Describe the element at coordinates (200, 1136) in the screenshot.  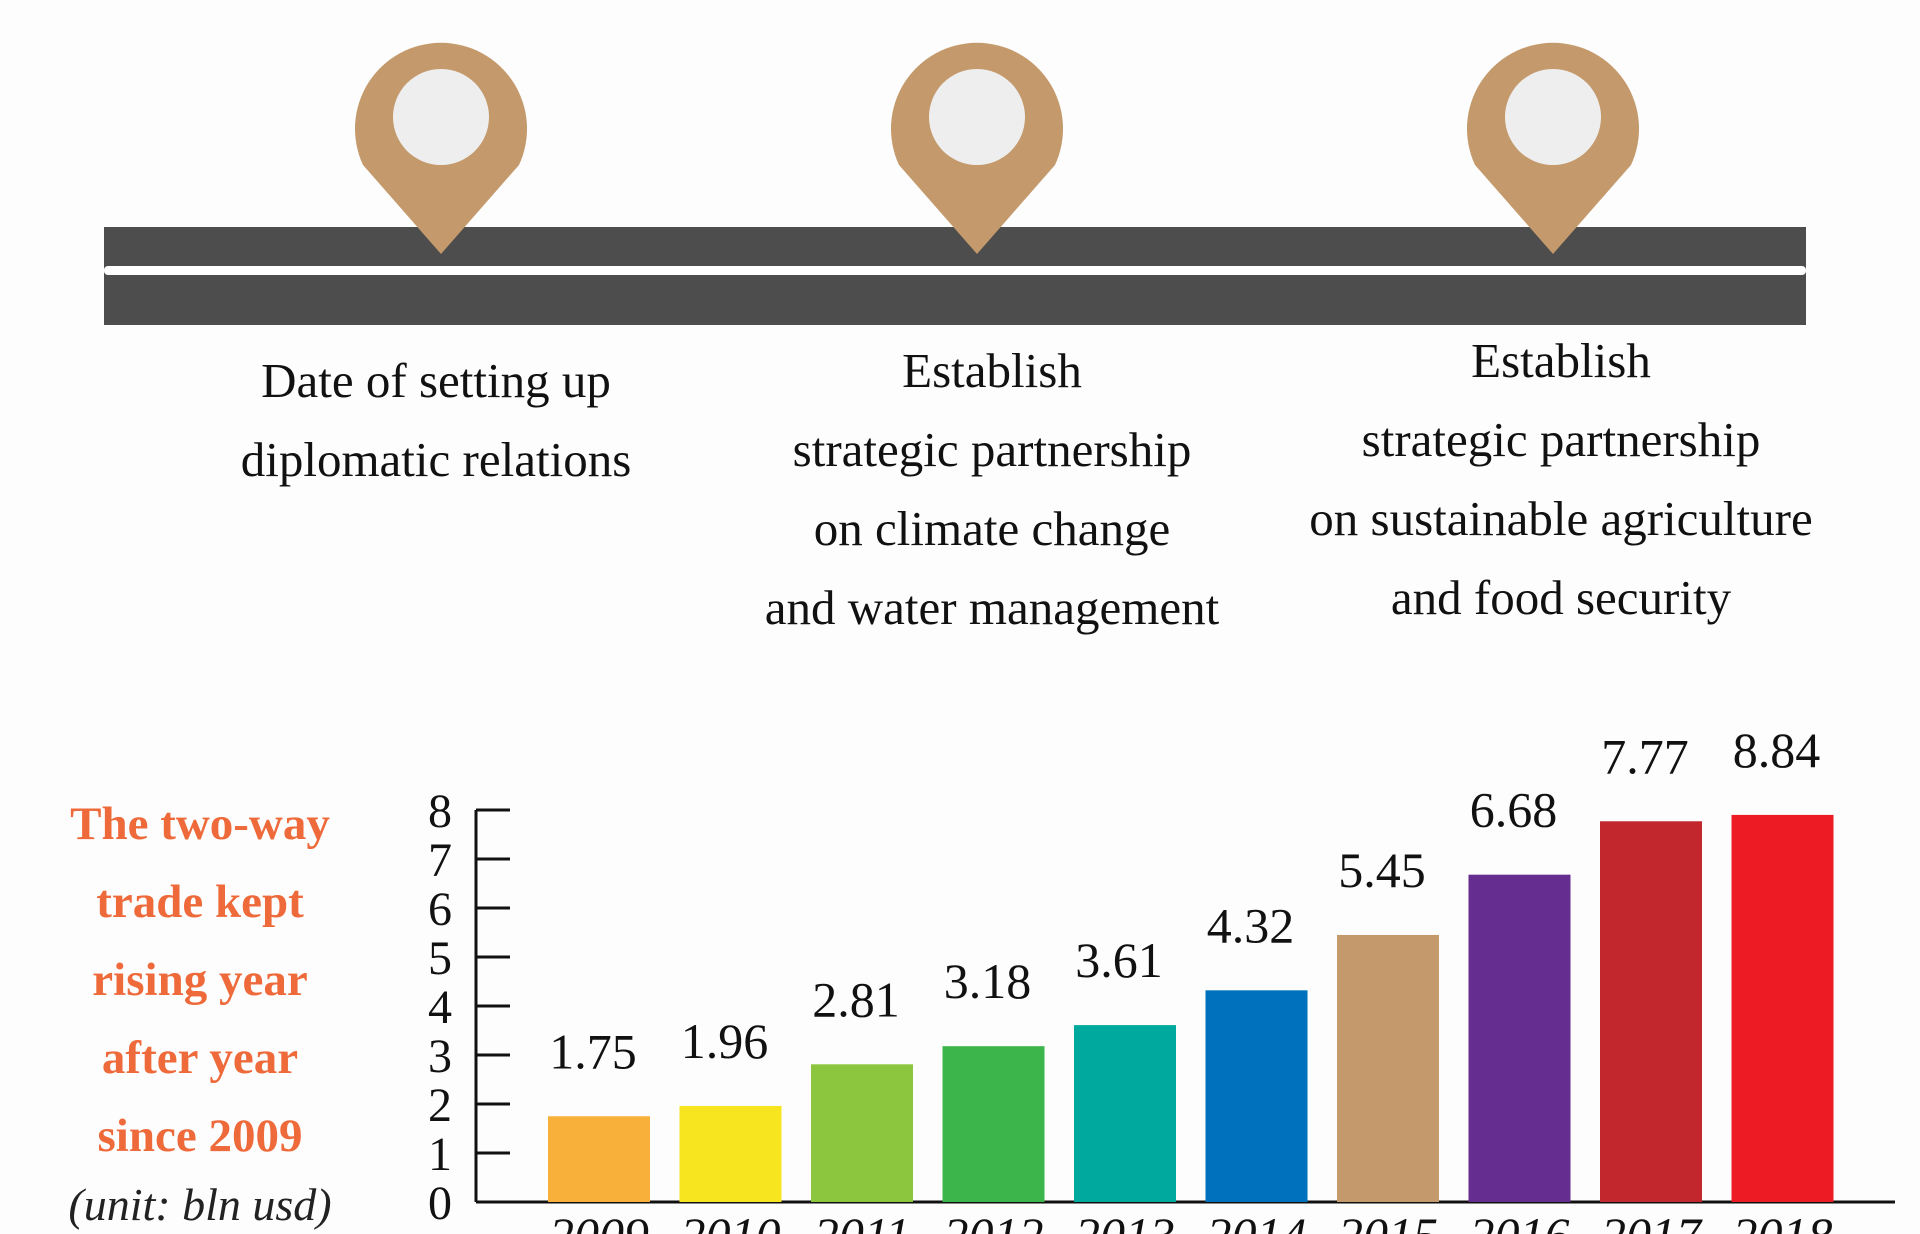
I see `note-line: since 2009` at that location.